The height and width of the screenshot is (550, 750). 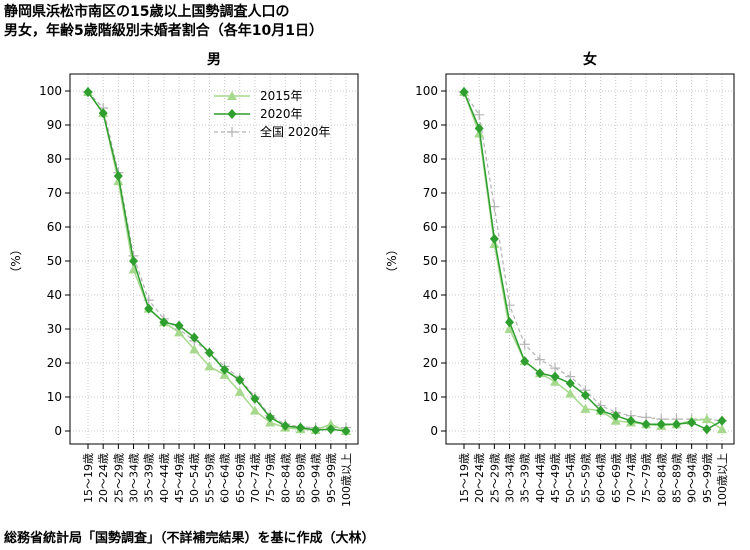 What do you see at coordinates (590, 59) in the screenshot?
I see `panel-title: 女` at bounding box center [590, 59].